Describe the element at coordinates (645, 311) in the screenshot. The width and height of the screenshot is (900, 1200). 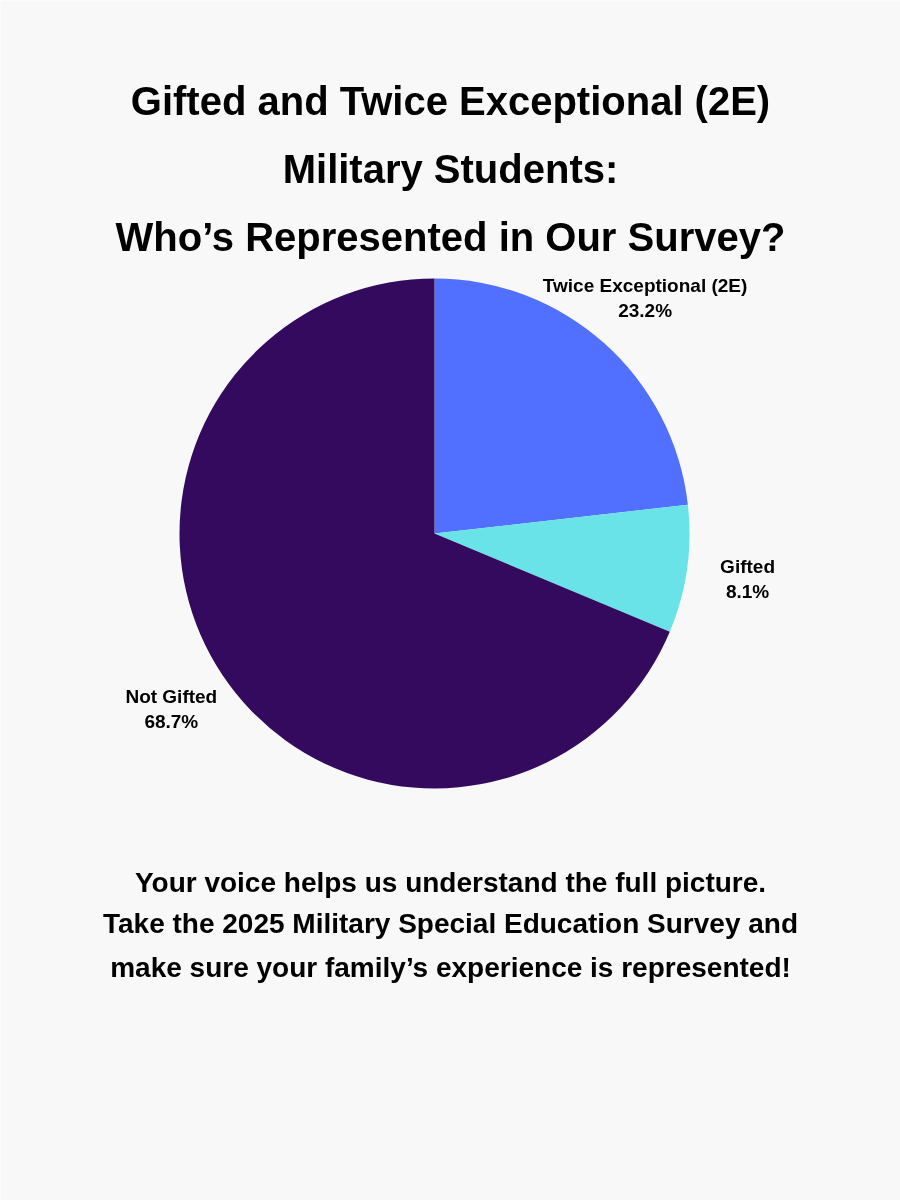
I see `data-label: 23.2%` at that location.